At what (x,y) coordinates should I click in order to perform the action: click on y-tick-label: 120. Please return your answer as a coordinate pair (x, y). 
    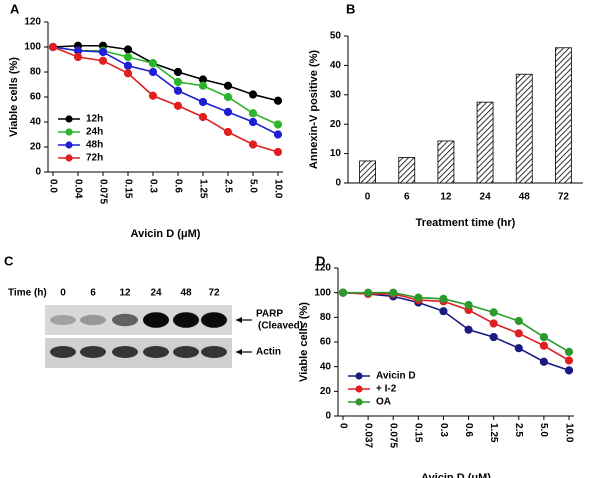
    Looking at the image, I should click on (32, 22).